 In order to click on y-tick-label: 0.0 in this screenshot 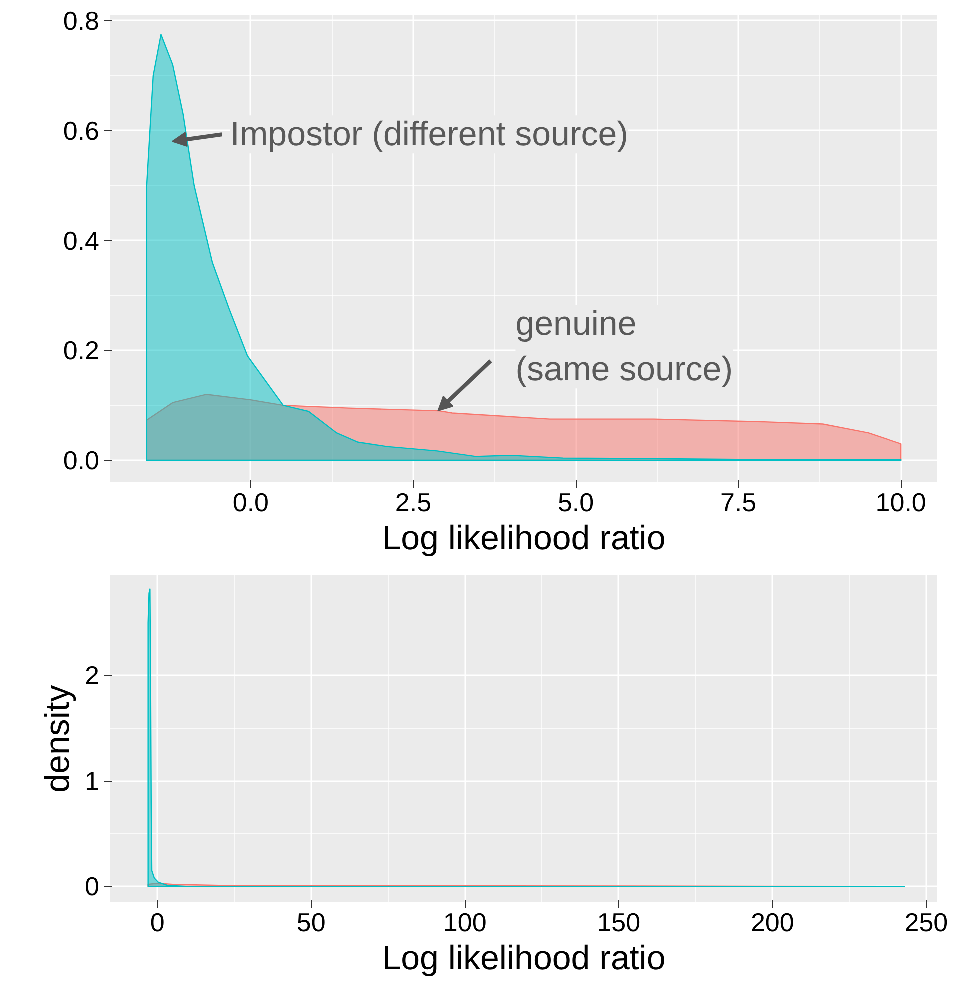, I will do `click(81, 461)`.